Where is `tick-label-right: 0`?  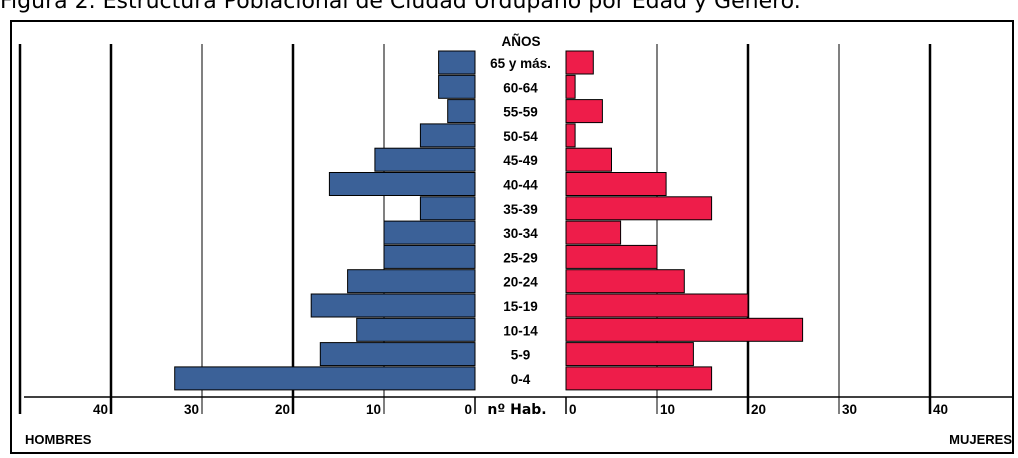
tick-label-right: 0 is located at coordinates (573, 409).